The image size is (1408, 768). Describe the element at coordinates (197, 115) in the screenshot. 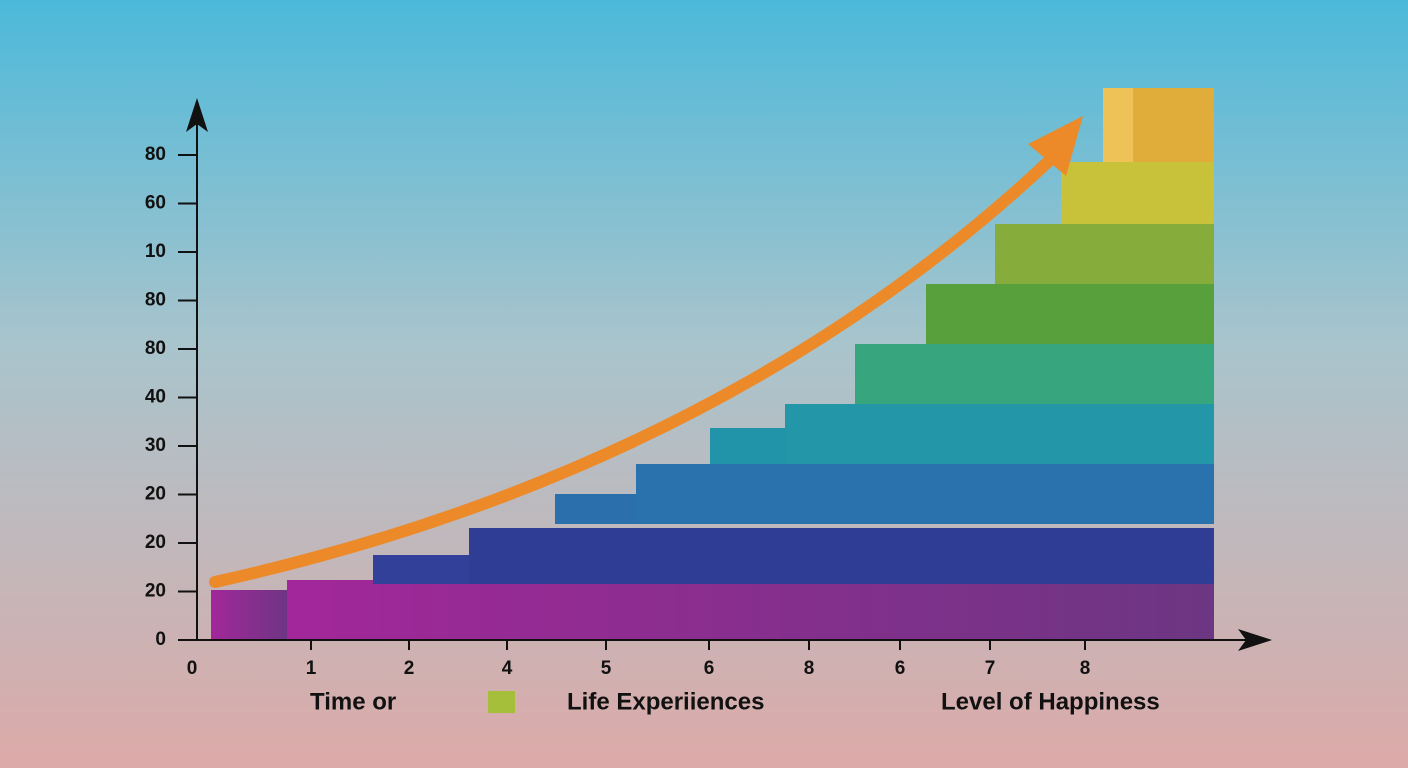

I see `y-arrow` at that location.